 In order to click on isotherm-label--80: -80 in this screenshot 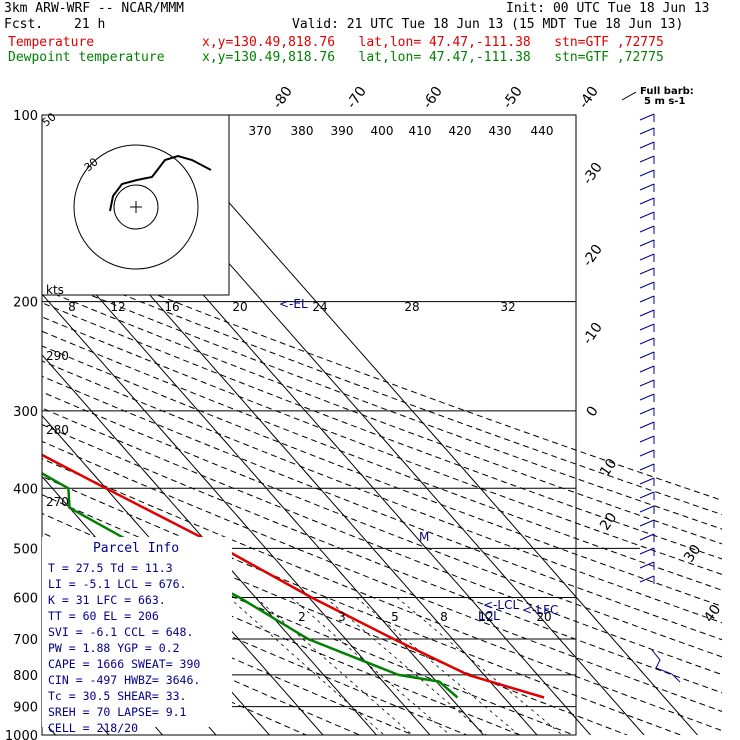, I will do `click(283, 98)`.